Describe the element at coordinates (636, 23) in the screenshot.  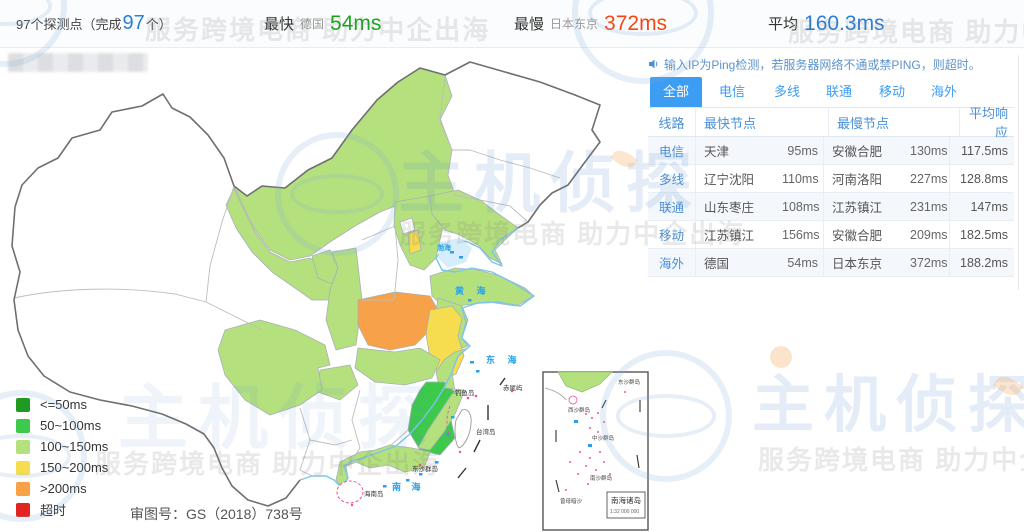
I see `slowest-value: 372ms` at that location.